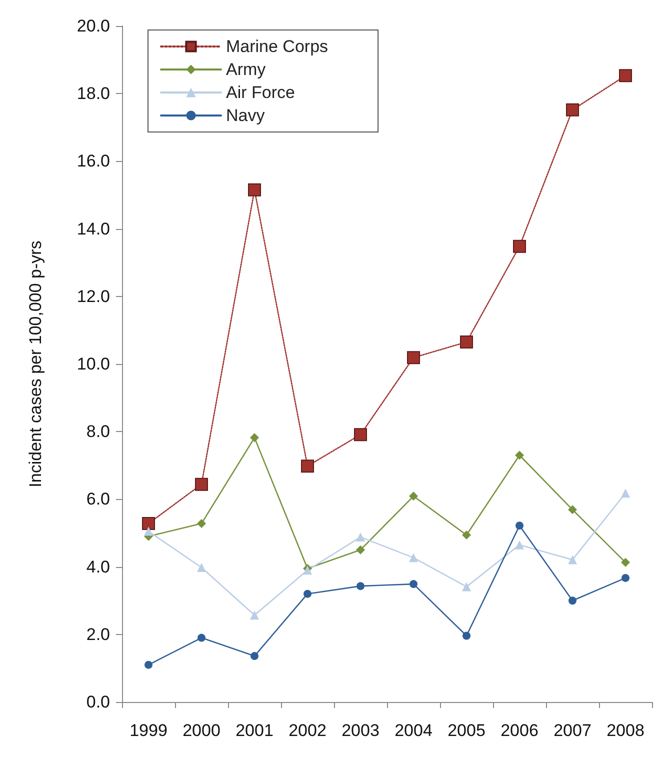 The width and height of the screenshot is (668, 758). I want to click on y-tick-label: 14.0, so click(93, 228).